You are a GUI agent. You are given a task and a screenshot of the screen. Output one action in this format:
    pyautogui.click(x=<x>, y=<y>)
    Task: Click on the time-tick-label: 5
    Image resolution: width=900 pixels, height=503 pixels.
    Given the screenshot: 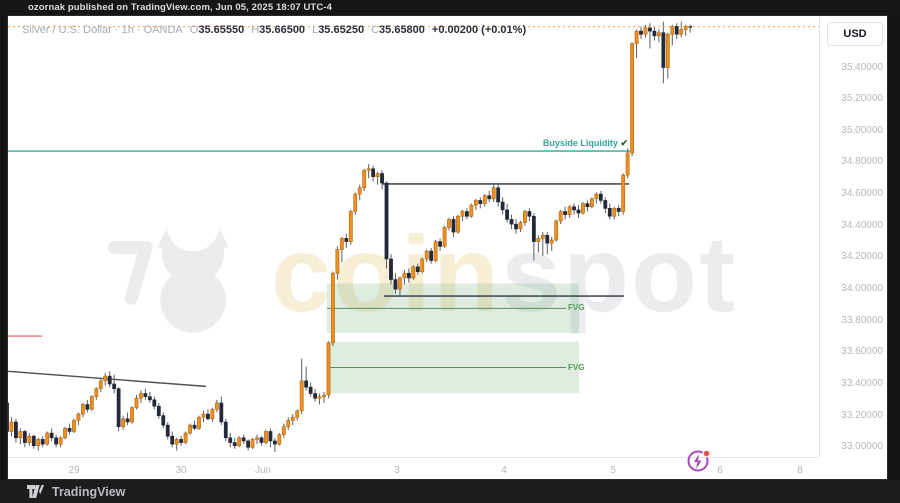 What is the action you would take?
    pyautogui.click(x=613, y=470)
    